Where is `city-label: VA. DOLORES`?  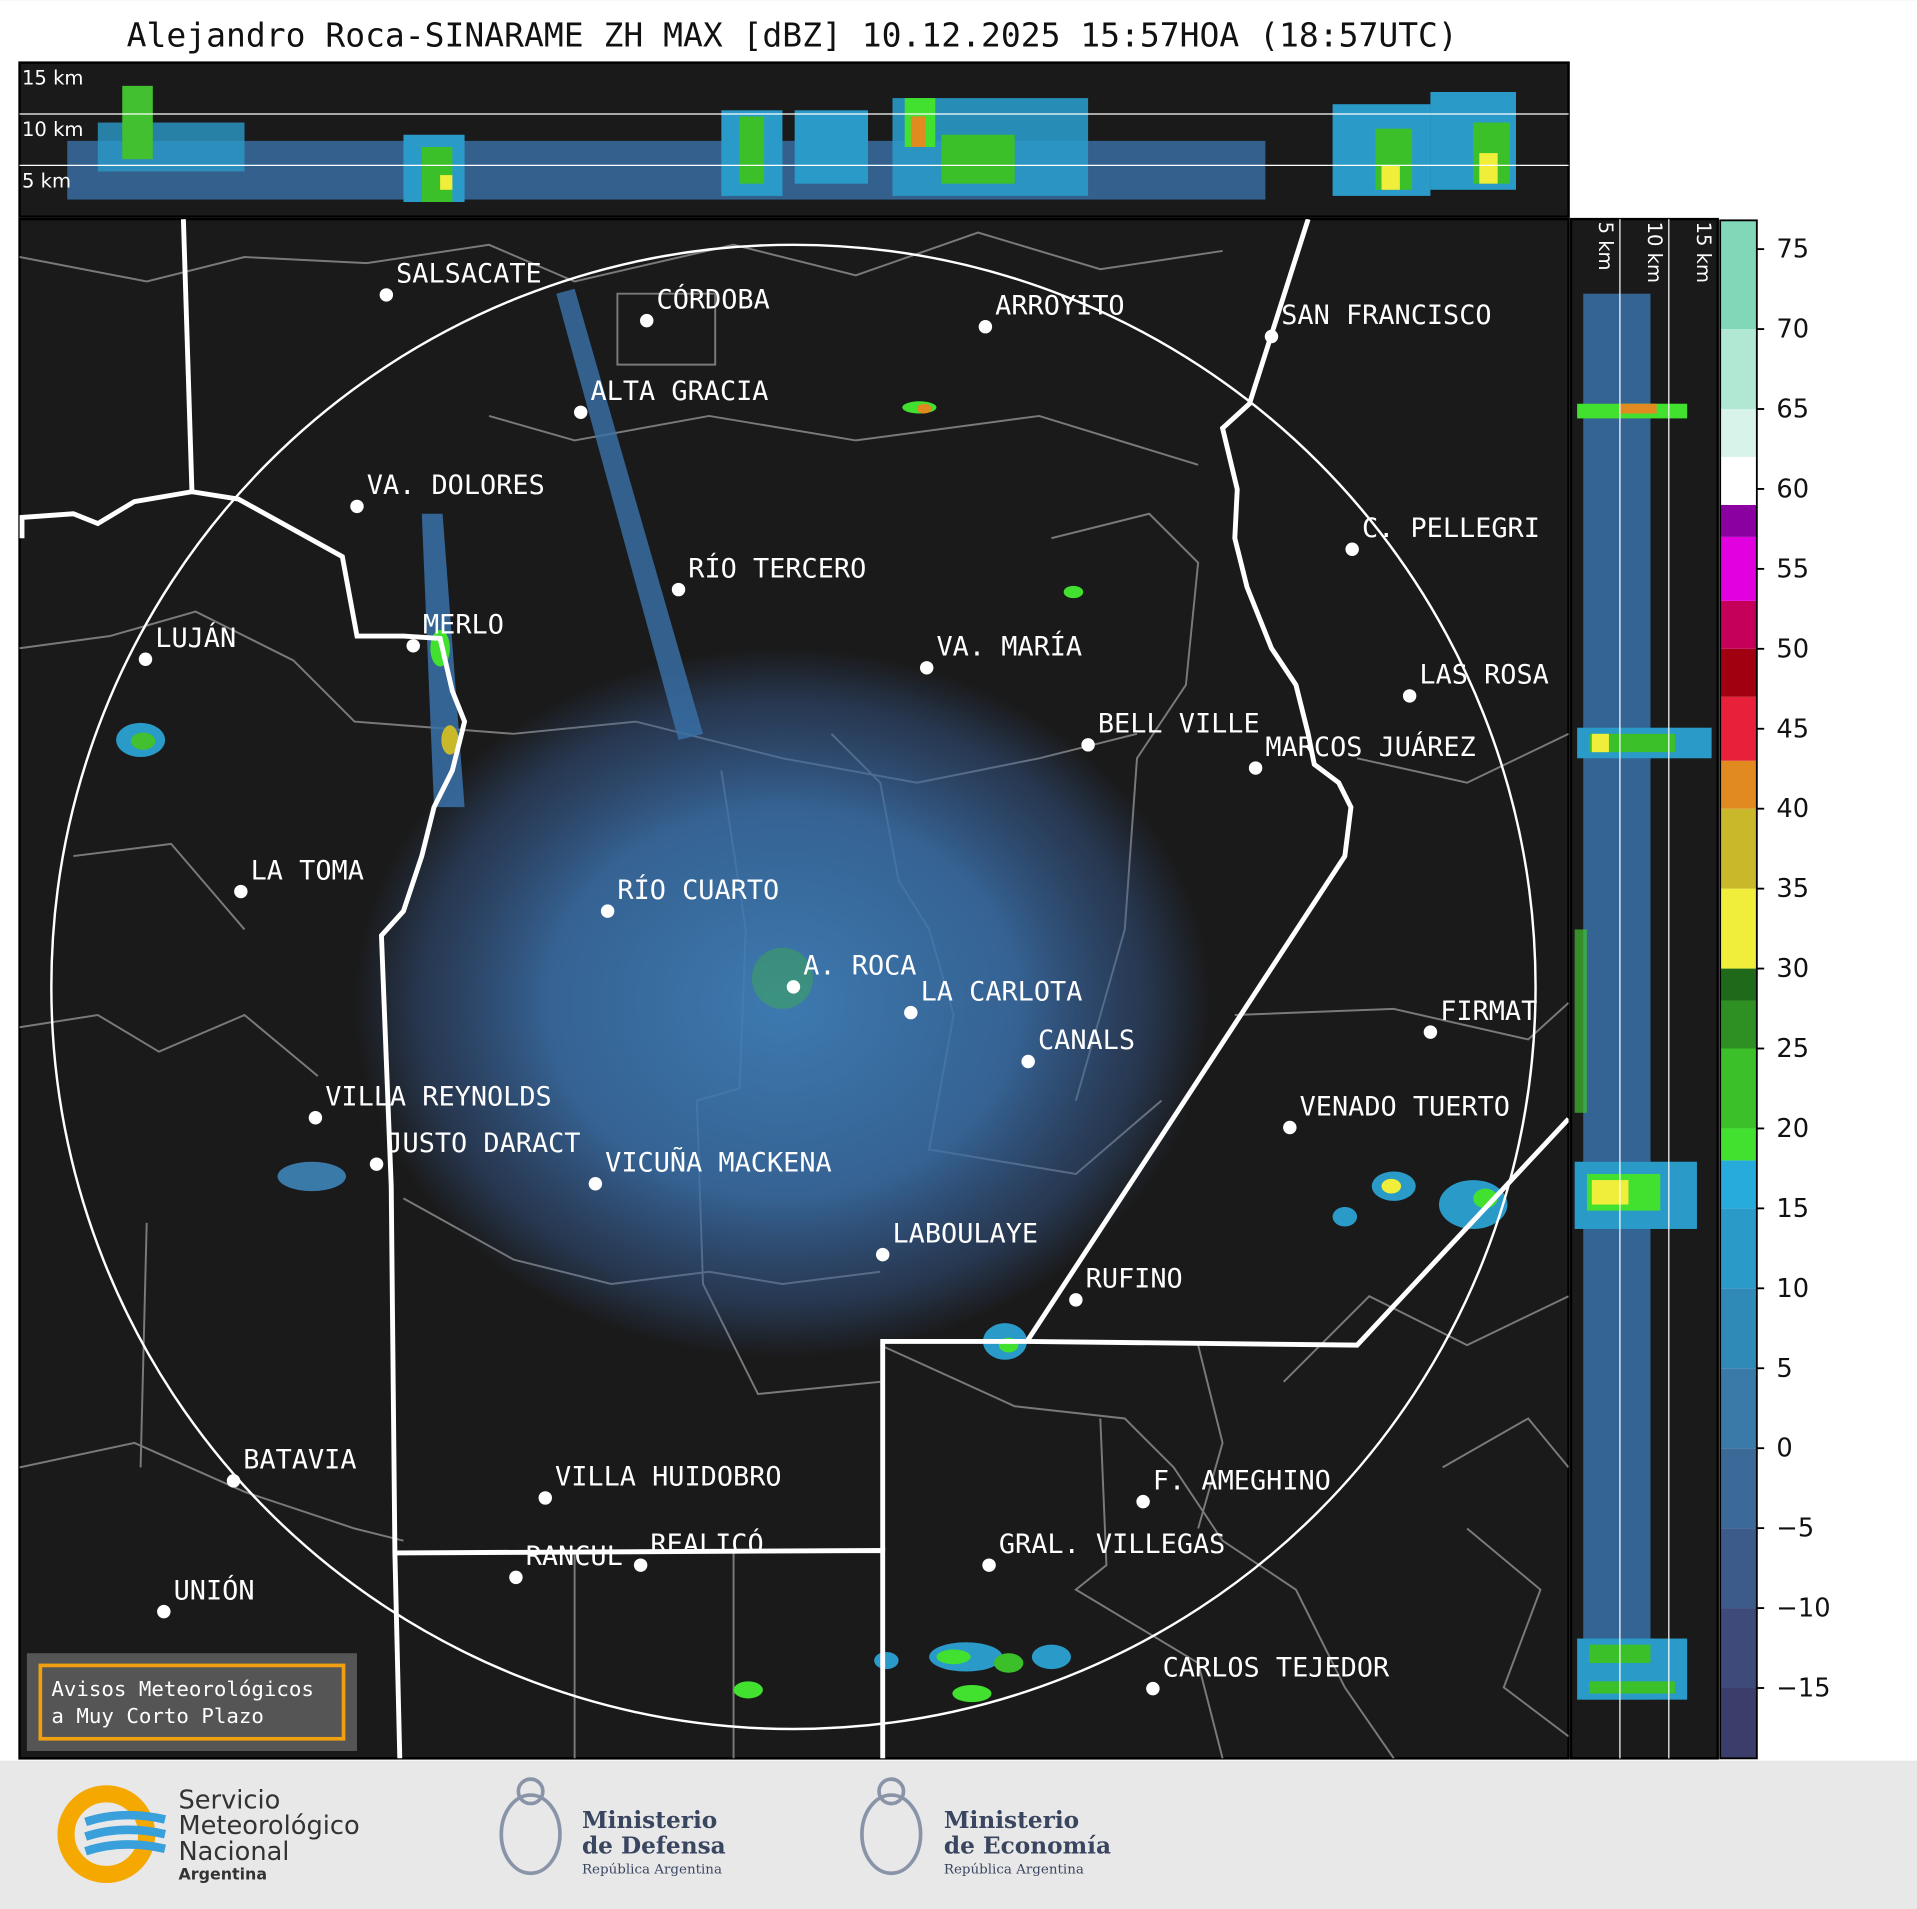 city-label: VA. DOLORES is located at coordinates (456, 485).